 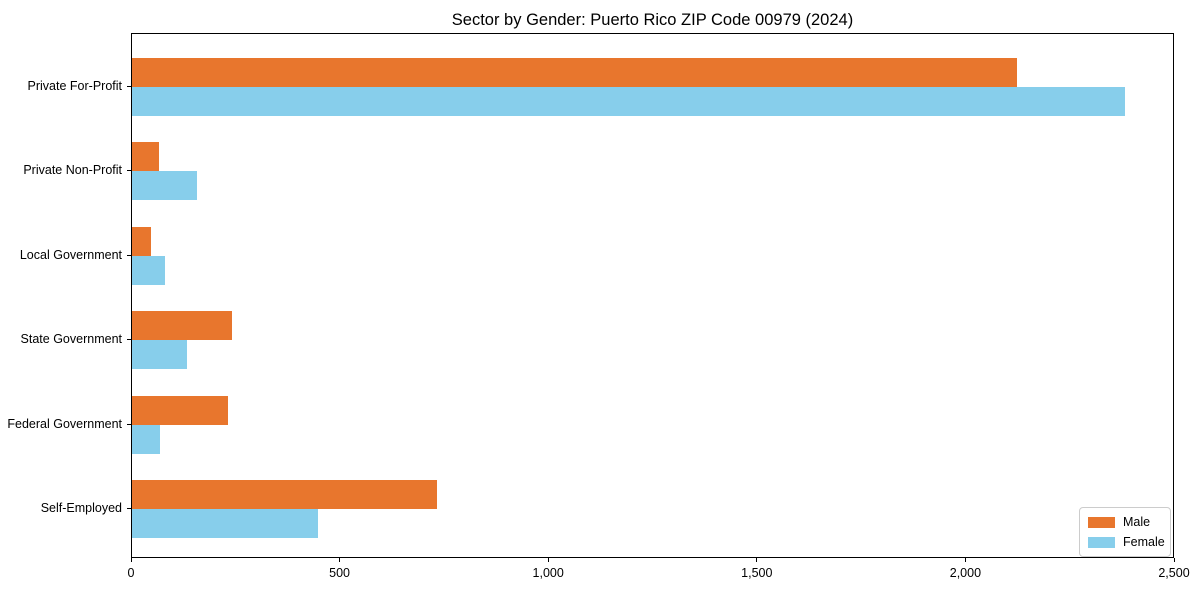 What do you see at coordinates (64, 423) in the screenshot?
I see `y-tick-label: Federal Government` at bounding box center [64, 423].